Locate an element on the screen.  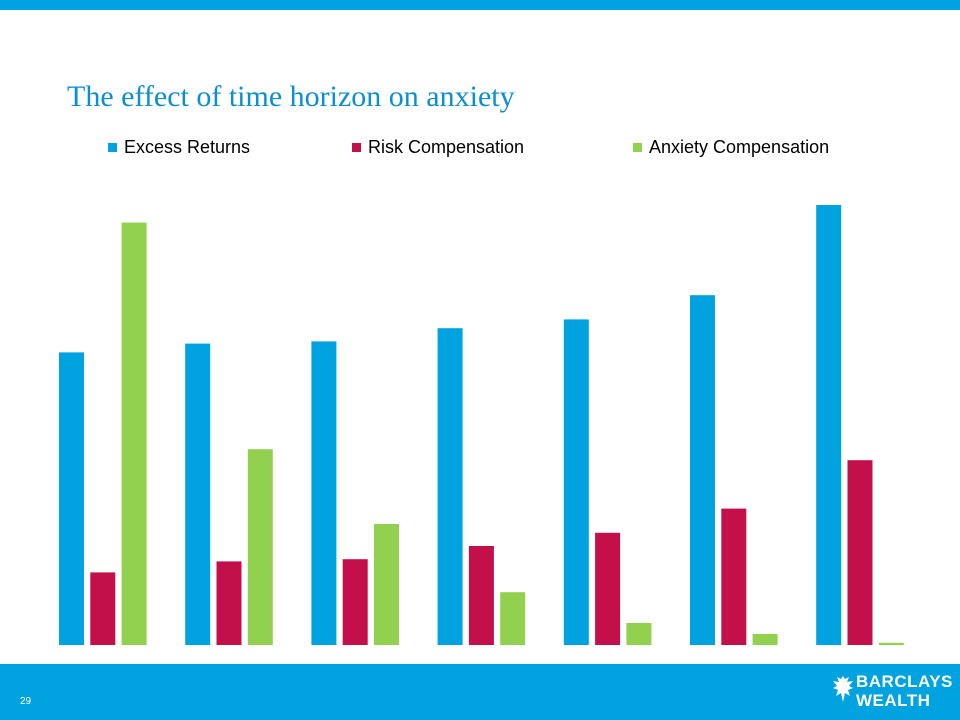
legend-swatch-risk-compensation is located at coordinates (356, 147).